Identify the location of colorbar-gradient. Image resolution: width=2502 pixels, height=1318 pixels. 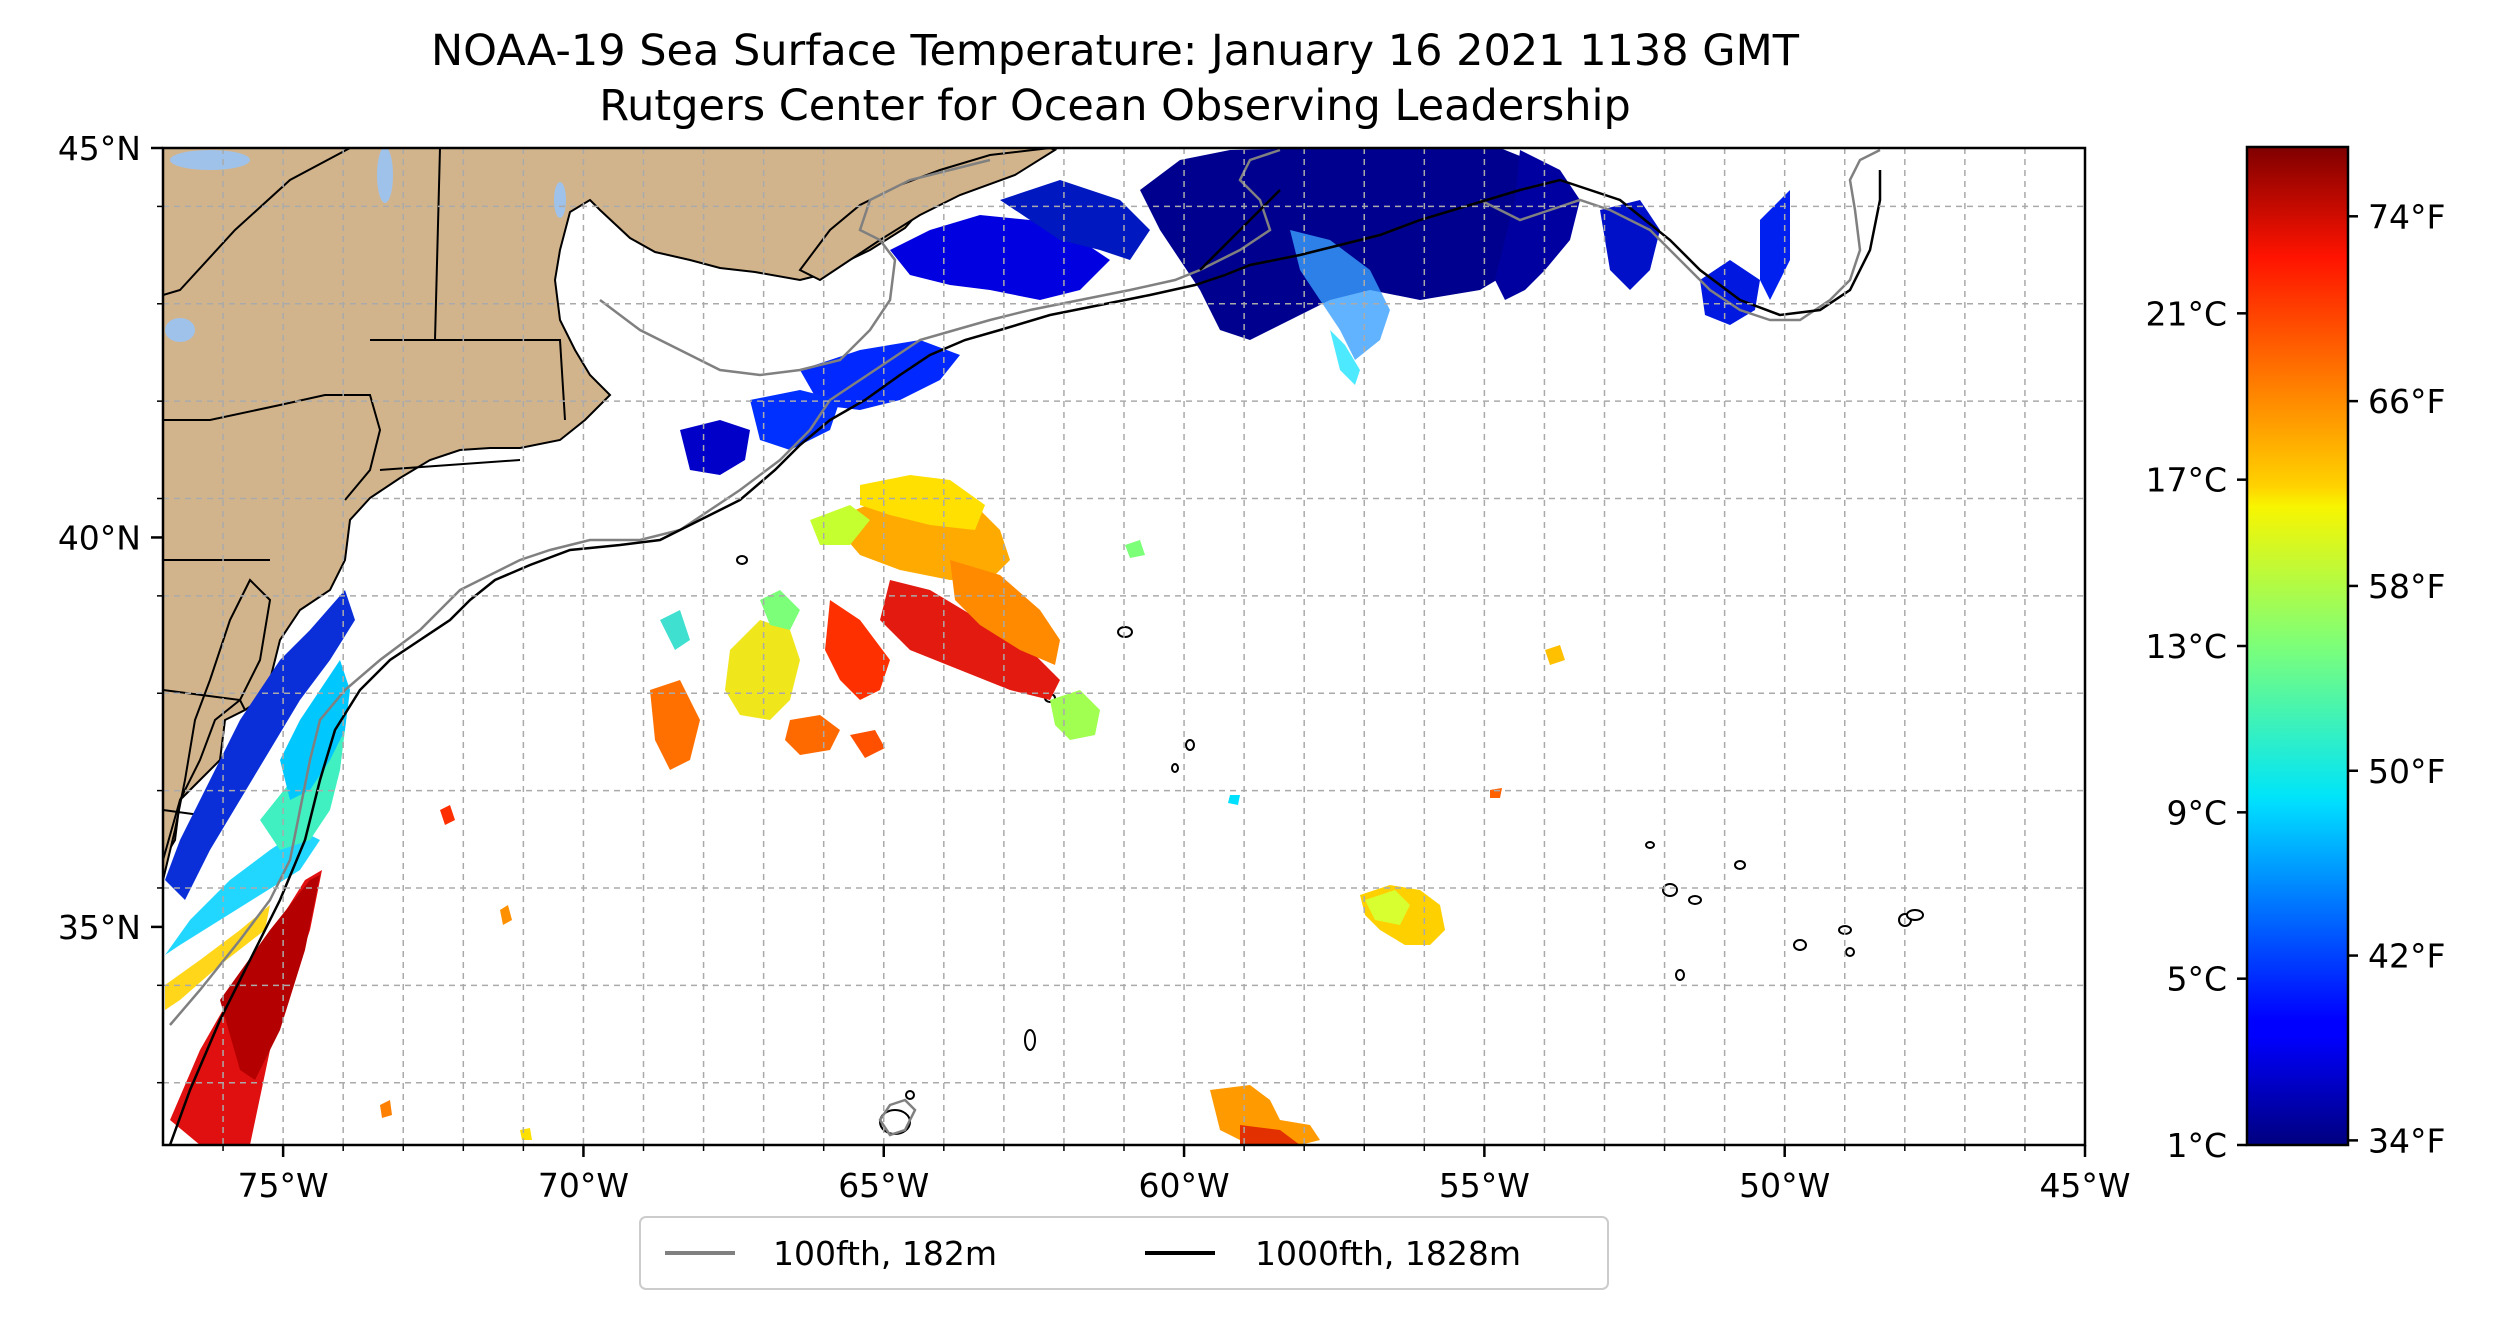
(2297, 646).